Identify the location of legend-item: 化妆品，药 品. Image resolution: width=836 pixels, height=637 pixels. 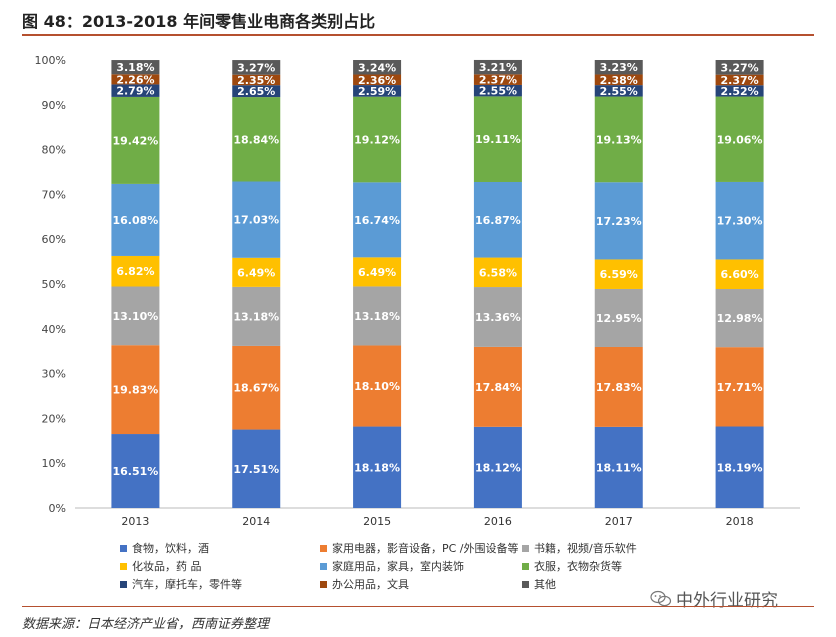
(161, 566).